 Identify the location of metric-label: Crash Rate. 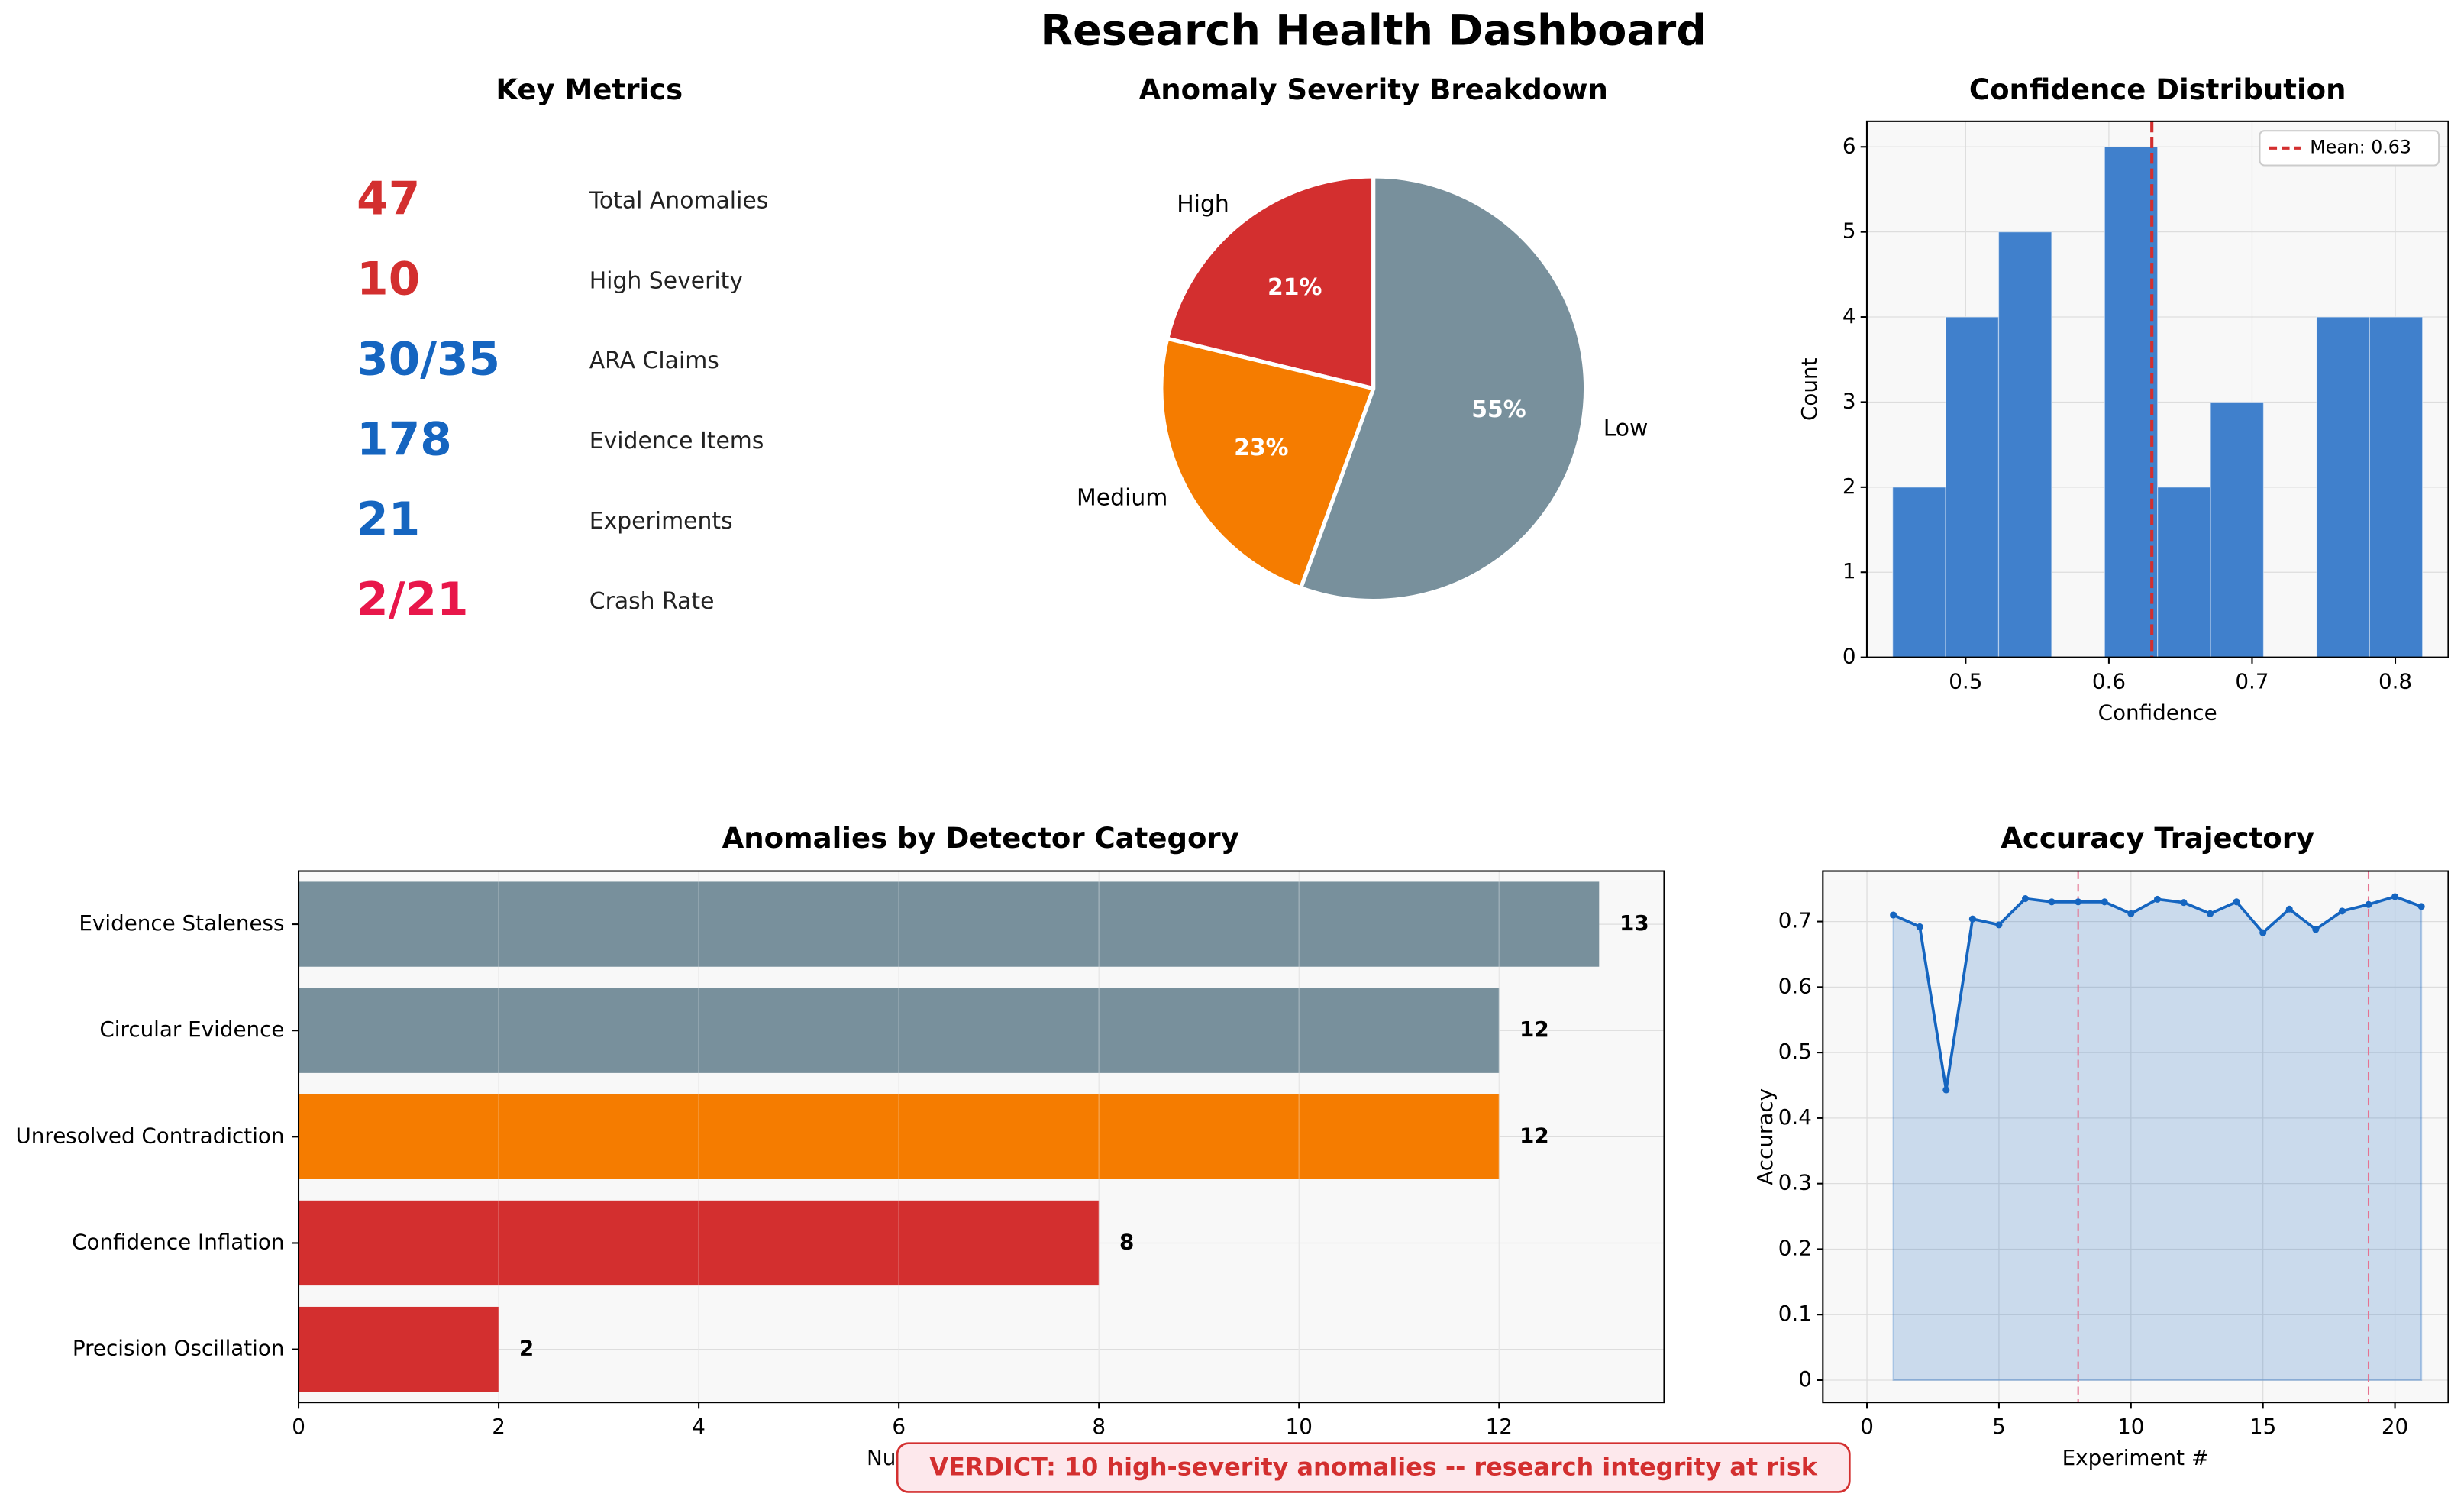
(652, 601).